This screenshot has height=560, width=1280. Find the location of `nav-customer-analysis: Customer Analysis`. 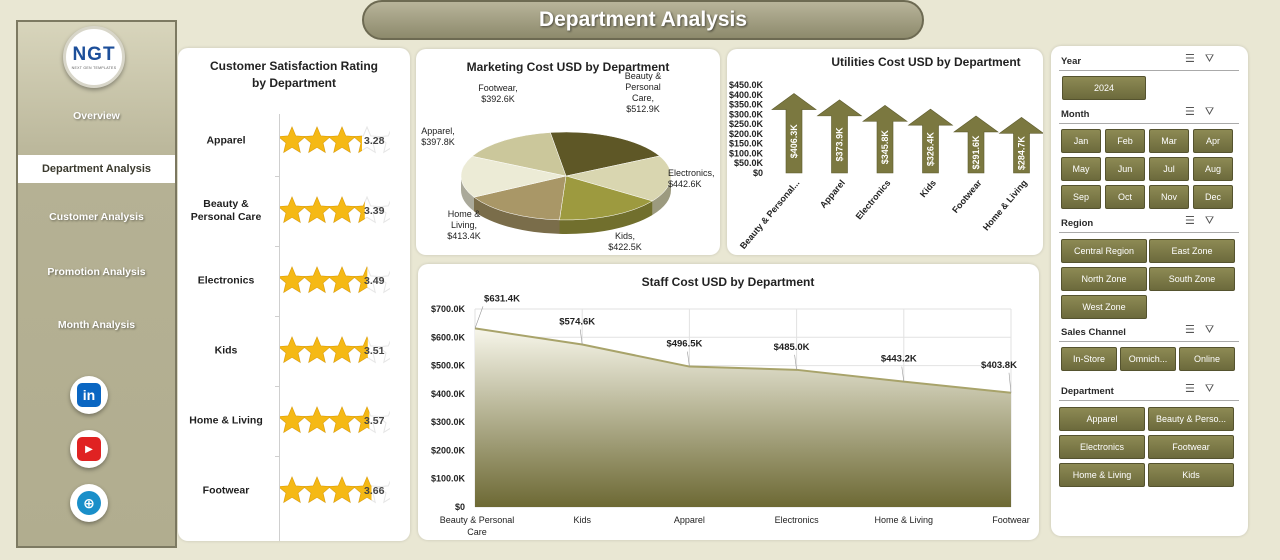

nav-customer-analysis: Customer Analysis is located at coordinates (96, 217).